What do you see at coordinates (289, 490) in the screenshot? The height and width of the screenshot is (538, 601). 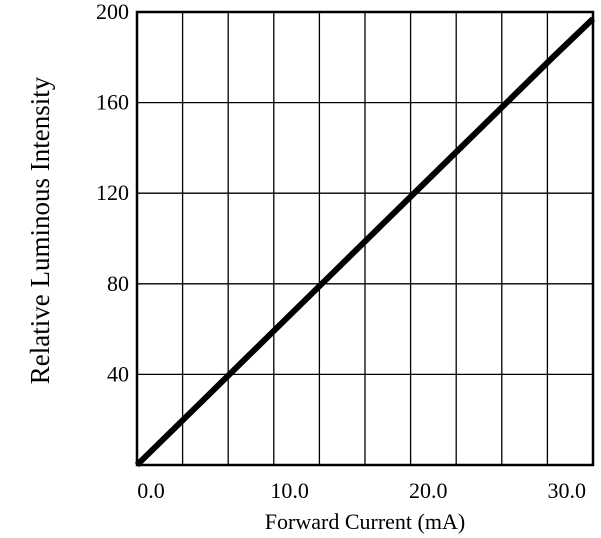 I see `x-tick-label: 10.0` at bounding box center [289, 490].